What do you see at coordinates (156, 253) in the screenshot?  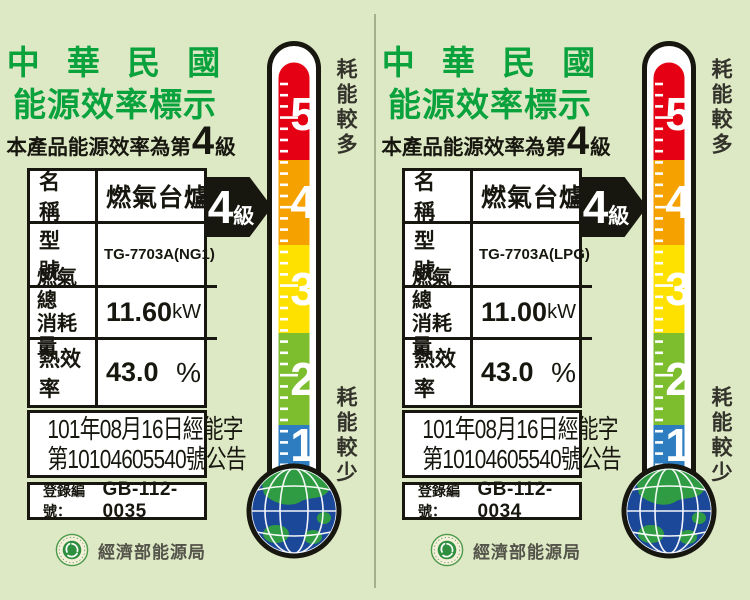 I see `spec-row-model-value: TG-7703A(NG1)` at bounding box center [156, 253].